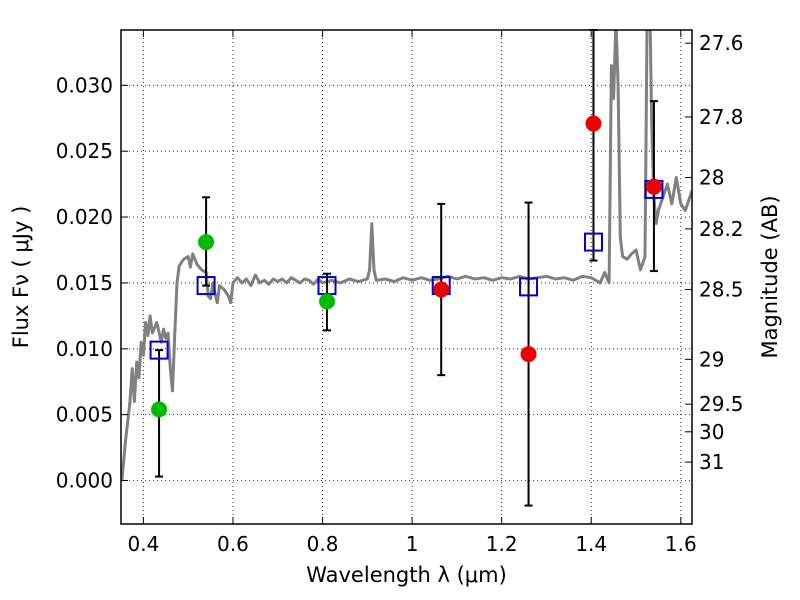 The height and width of the screenshot is (600, 800). Describe the element at coordinates (721, 117) in the screenshot. I see `y2-tick-label: 27.8` at that location.